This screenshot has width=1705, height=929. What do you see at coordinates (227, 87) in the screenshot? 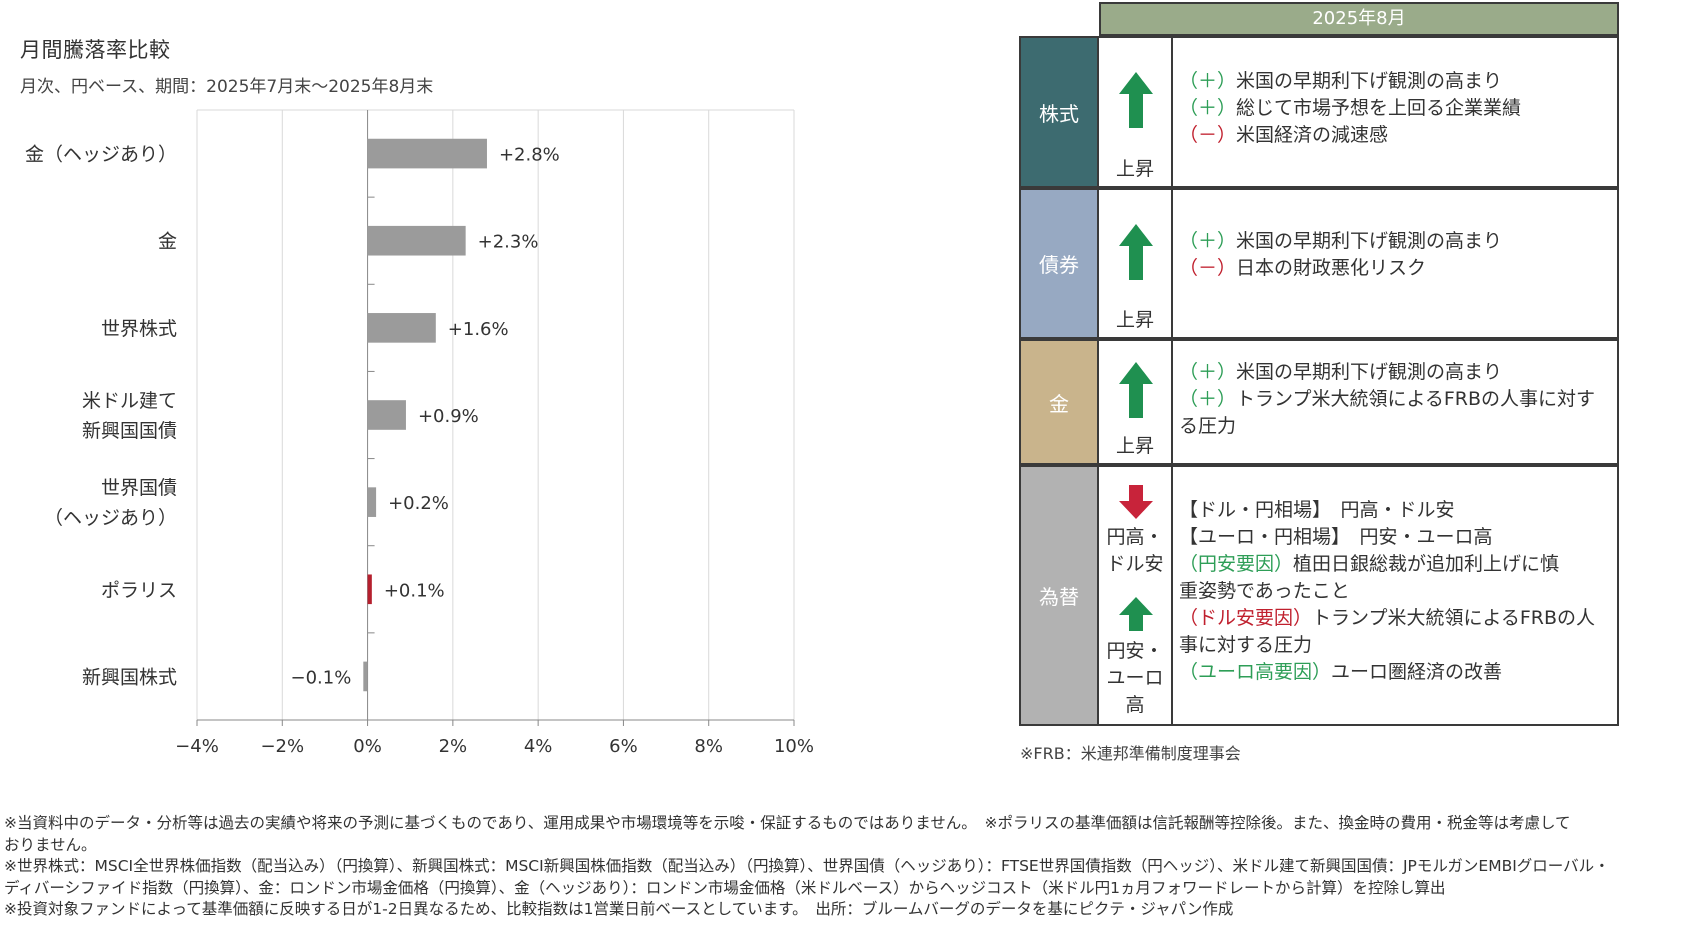
I see `chart-subtitle: 月次、円ベース、期間：2025年7月末～2025年8月末` at bounding box center [227, 87].